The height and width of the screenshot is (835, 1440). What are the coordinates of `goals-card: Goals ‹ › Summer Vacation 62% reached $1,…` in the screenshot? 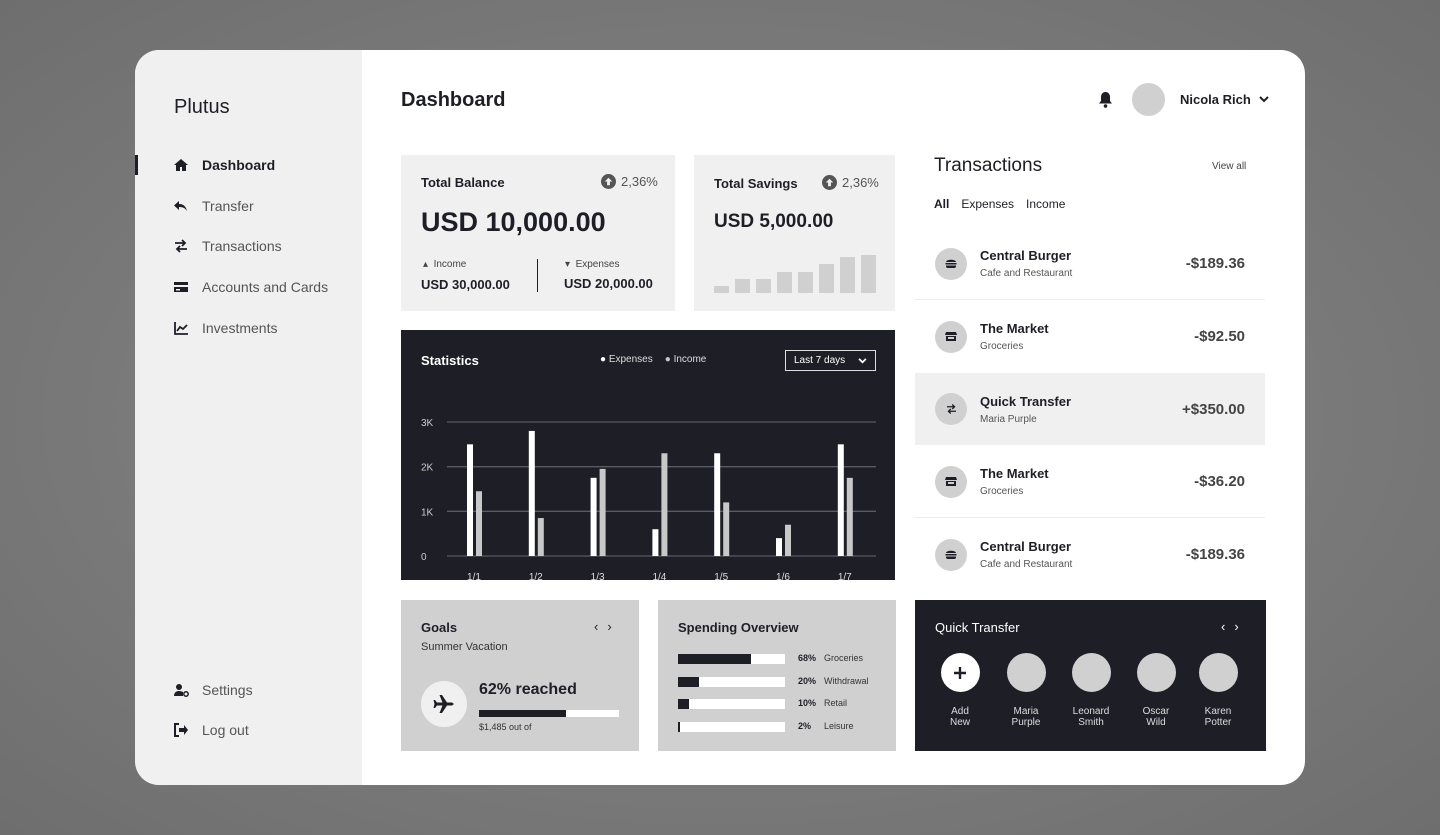 It's located at (520, 675).